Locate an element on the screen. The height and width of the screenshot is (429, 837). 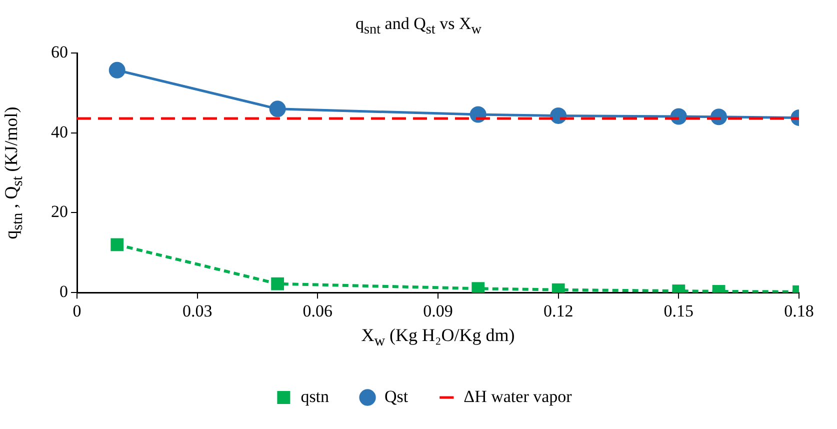
x-tick-label: 0.06 is located at coordinates (317, 310).